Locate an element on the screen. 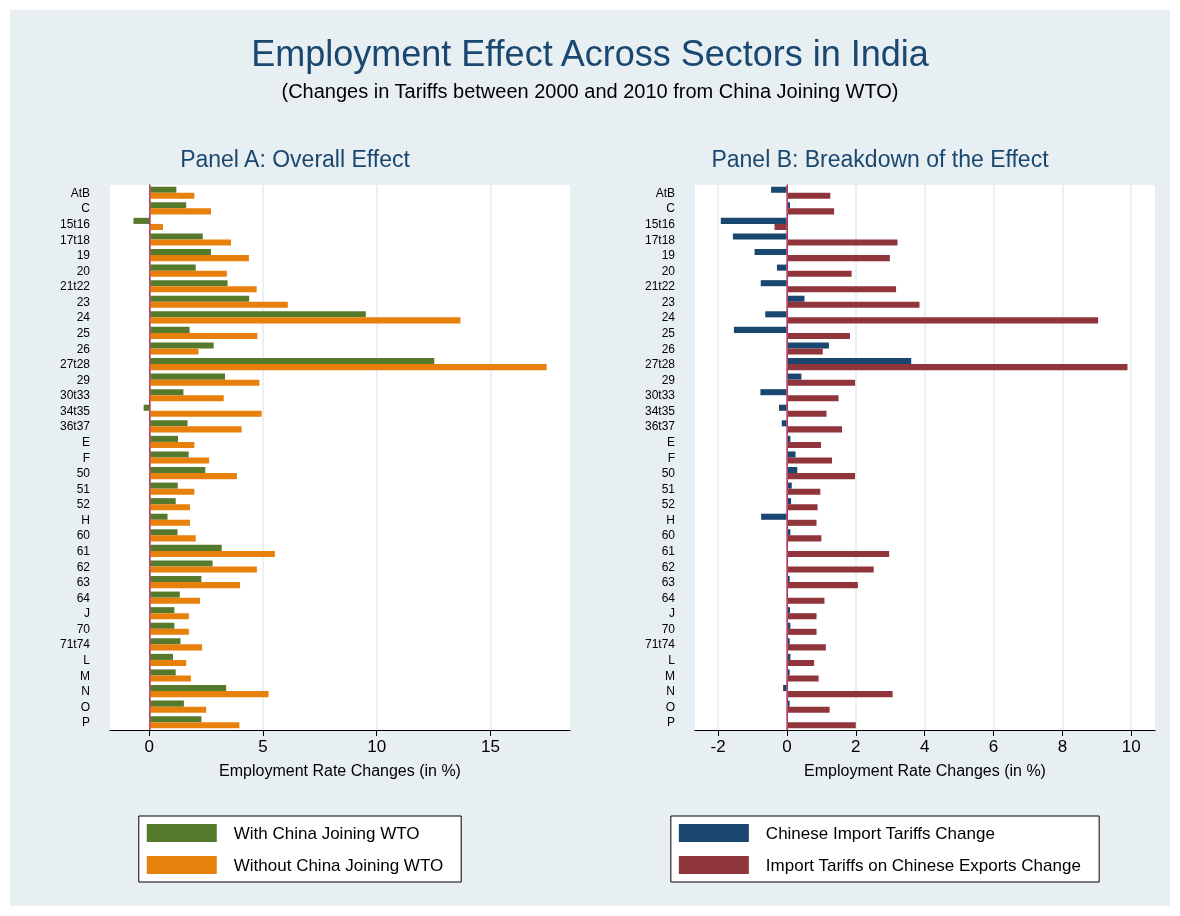  legend-label: Chinese Import Tariffs Change is located at coordinates (880, 833).